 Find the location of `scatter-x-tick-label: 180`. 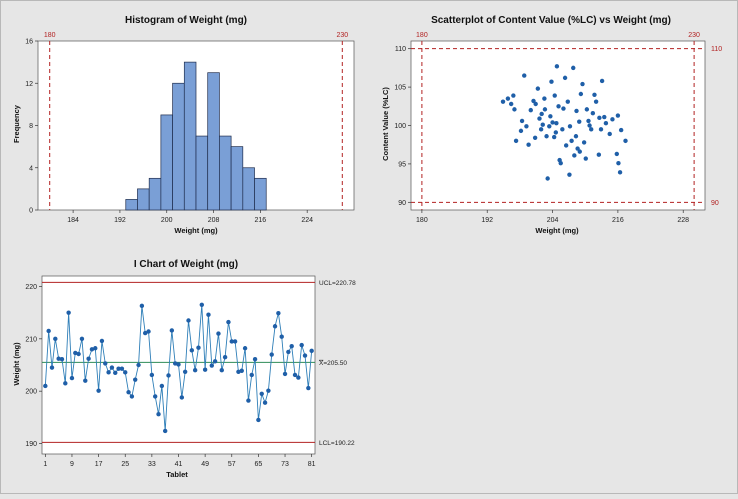

scatter-x-tick-label: 180 is located at coordinates (422, 220).